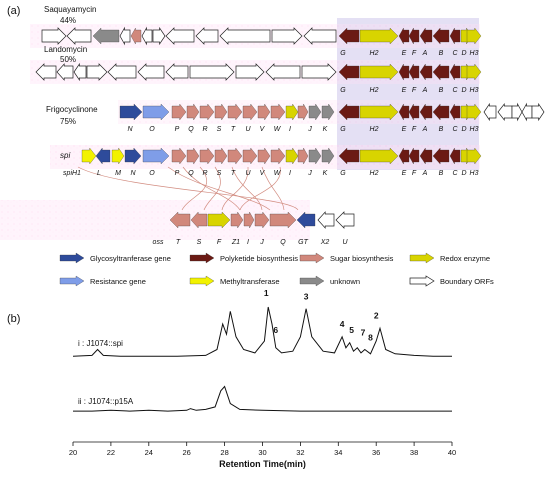 The height and width of the screenshot is (477, 550). What do you see at coordinates (376, 452) in the screenshot?
I see `x-tick-label: 36` at bounding box center [376, 452].